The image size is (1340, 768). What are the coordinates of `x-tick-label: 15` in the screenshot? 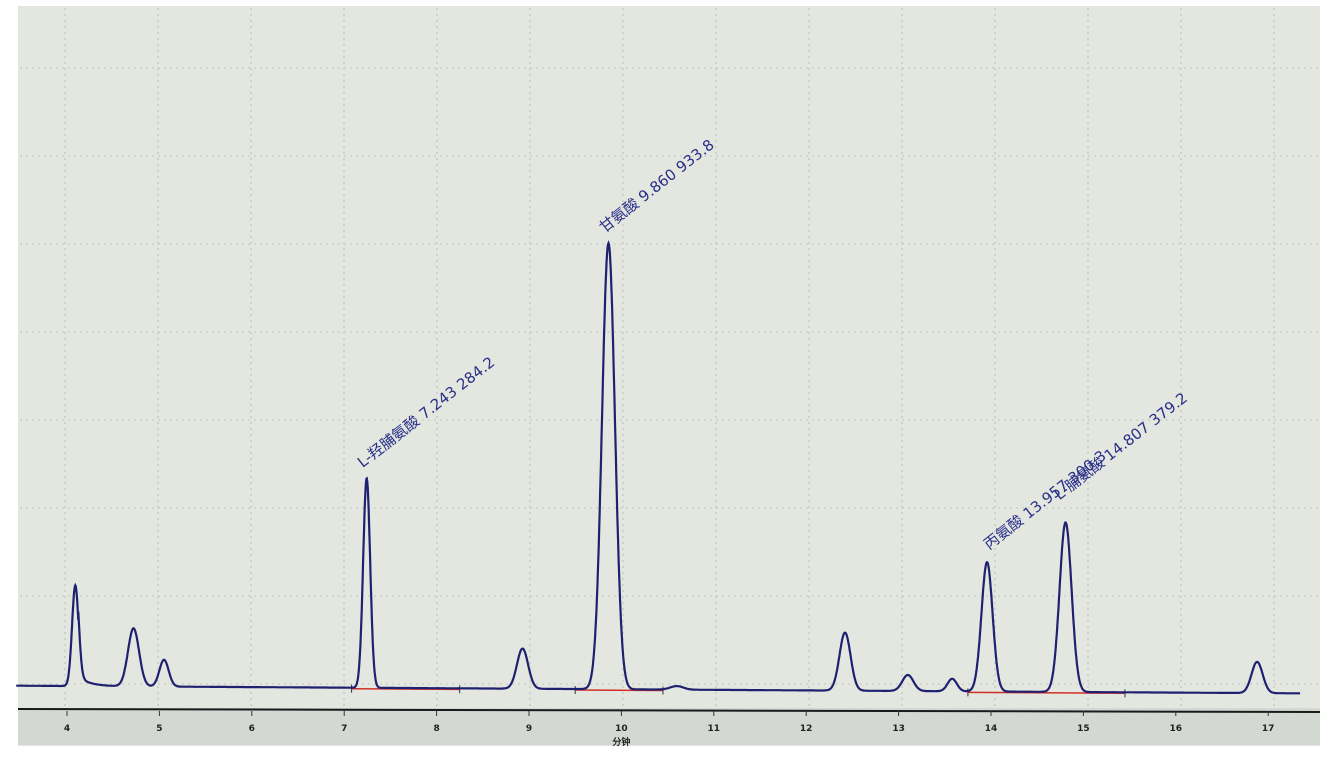 It's located at (1083, 729).